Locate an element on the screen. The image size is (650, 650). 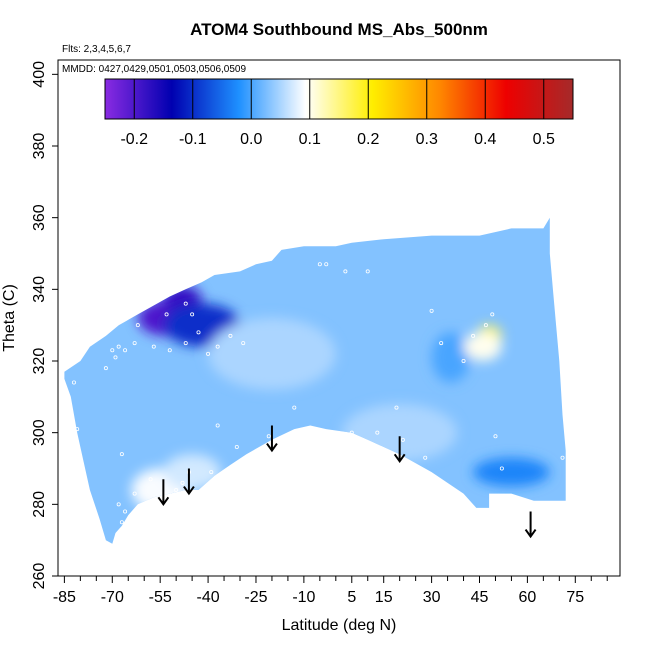
y-tick-label: 380 is located at coordinates (39, 146).